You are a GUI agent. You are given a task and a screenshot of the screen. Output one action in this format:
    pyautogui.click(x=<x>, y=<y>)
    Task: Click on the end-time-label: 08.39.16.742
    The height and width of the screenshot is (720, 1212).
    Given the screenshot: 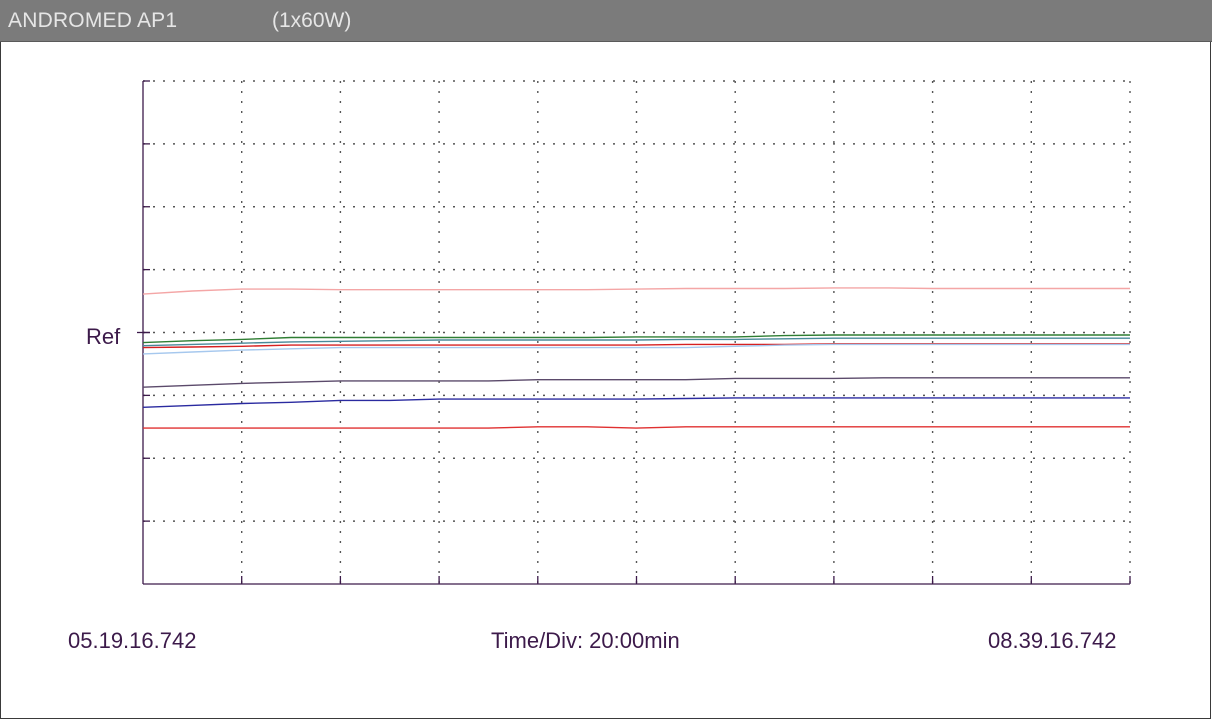 What is the action you would take?
    pyautogui.click(x=1052, y=640)
    